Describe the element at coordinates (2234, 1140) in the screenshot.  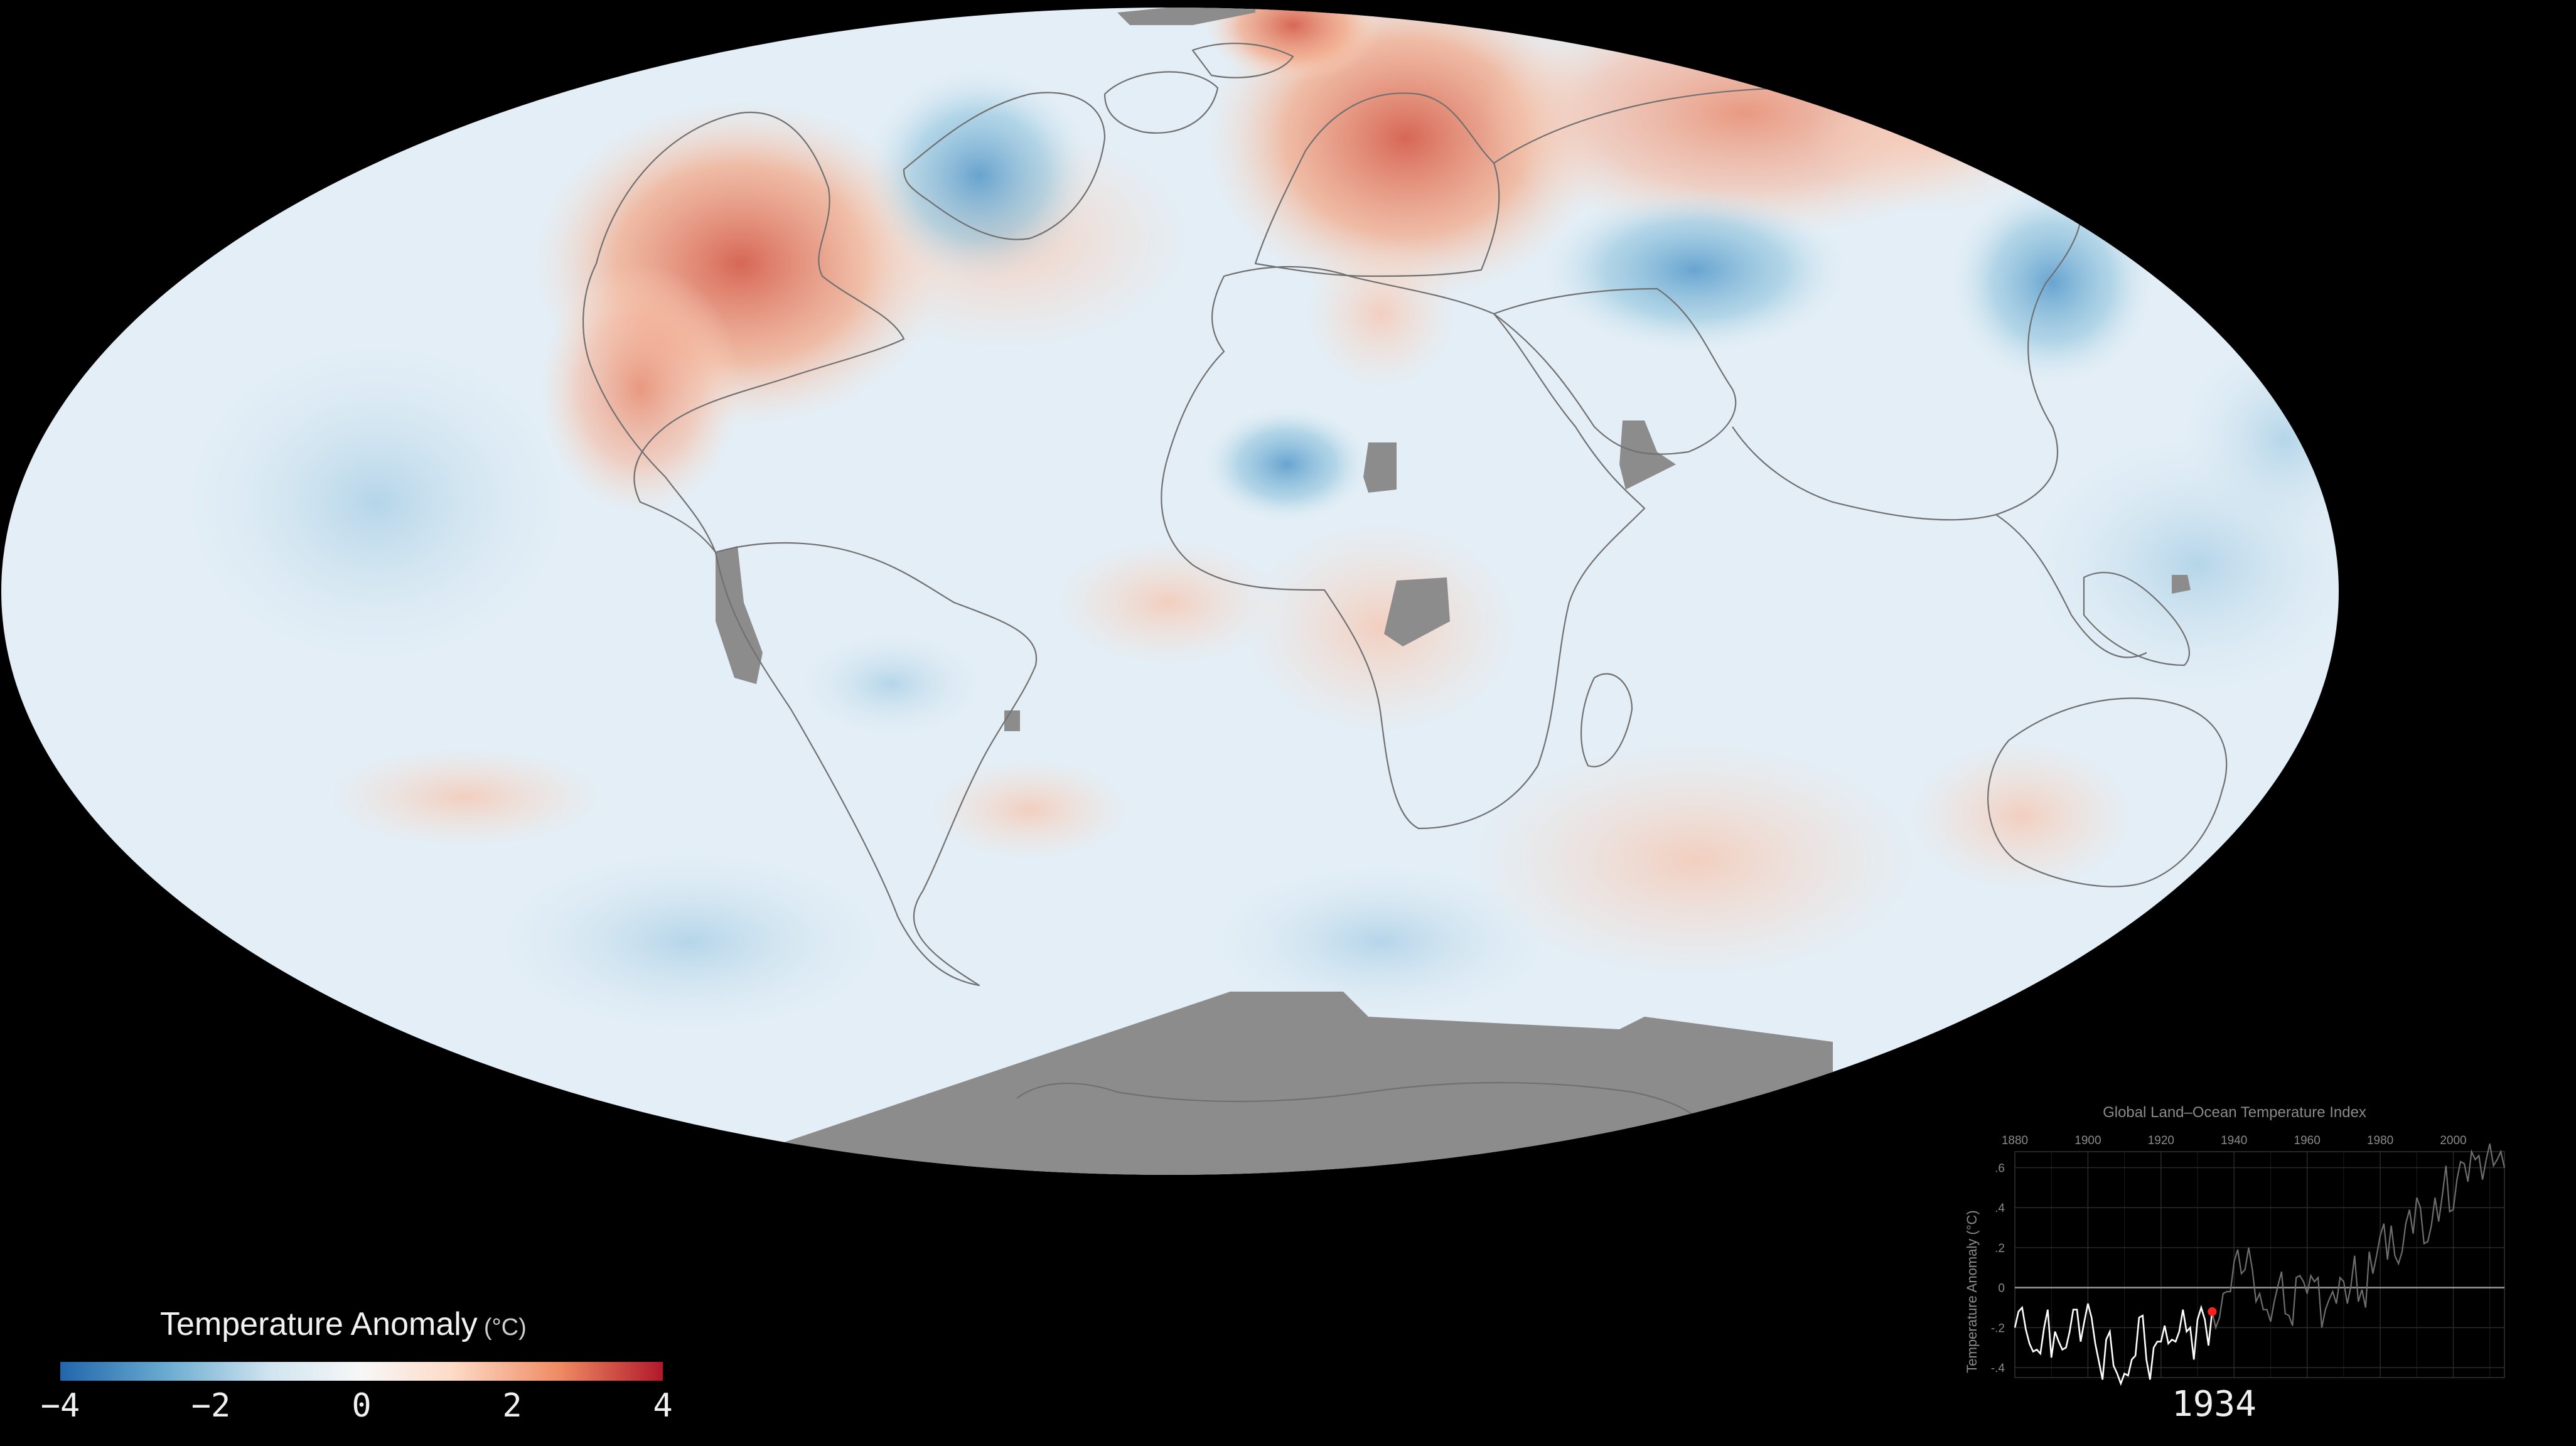
I see `inset-x-tick-1940: 1940` at that location.